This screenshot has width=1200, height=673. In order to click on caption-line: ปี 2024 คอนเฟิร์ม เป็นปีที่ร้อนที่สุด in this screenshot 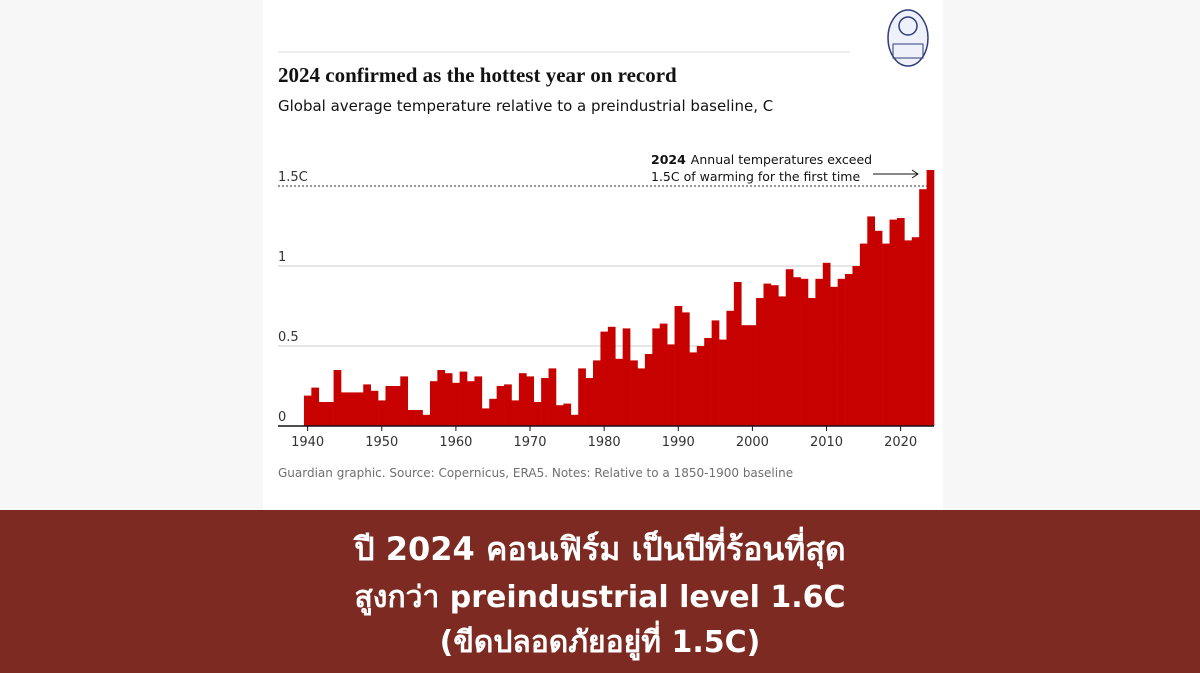, I will do `click(598, 548)`.